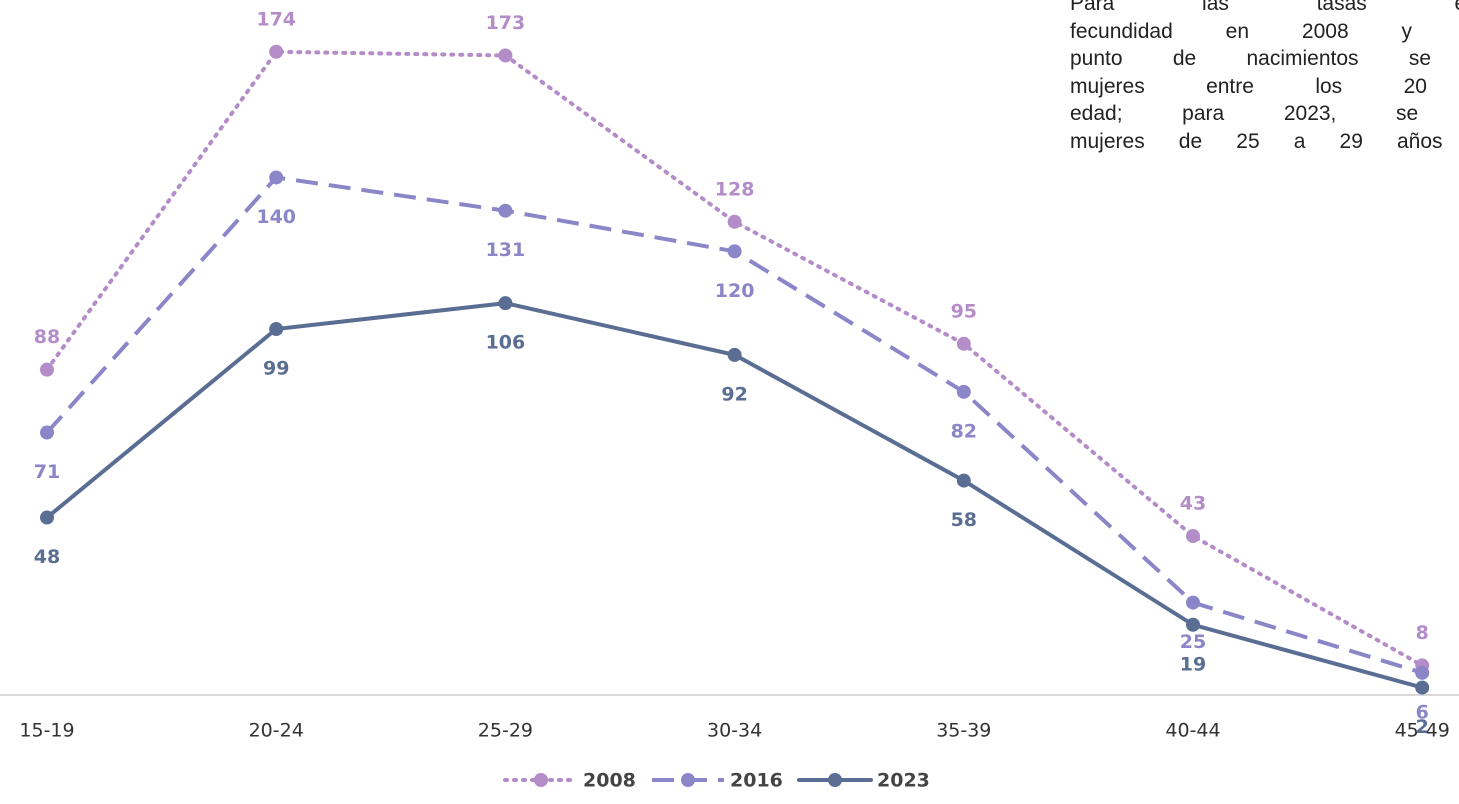 This screenshot has height=804, width=1459. Describe the element at coordinates (1264, 31) in the screenshot. I see `annotation-line: fecundidad en 2008 y 201` at that location.